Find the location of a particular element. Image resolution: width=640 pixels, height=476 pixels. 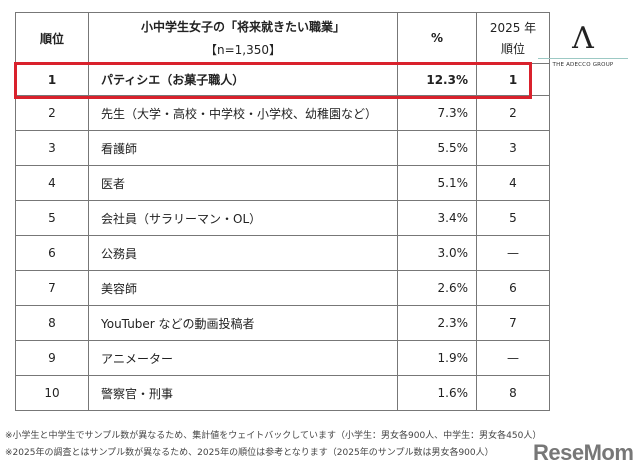

cell-pct: 1.6% is located at coordinates (437, 393).